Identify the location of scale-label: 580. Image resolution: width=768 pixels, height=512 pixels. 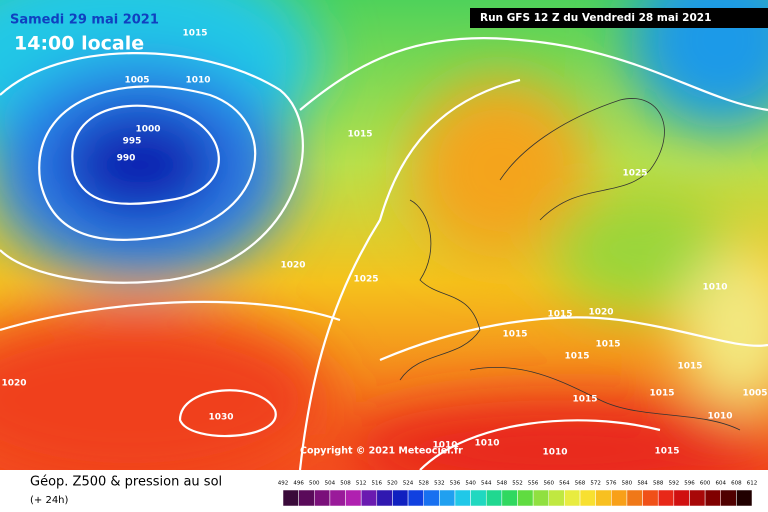
(627, 484).